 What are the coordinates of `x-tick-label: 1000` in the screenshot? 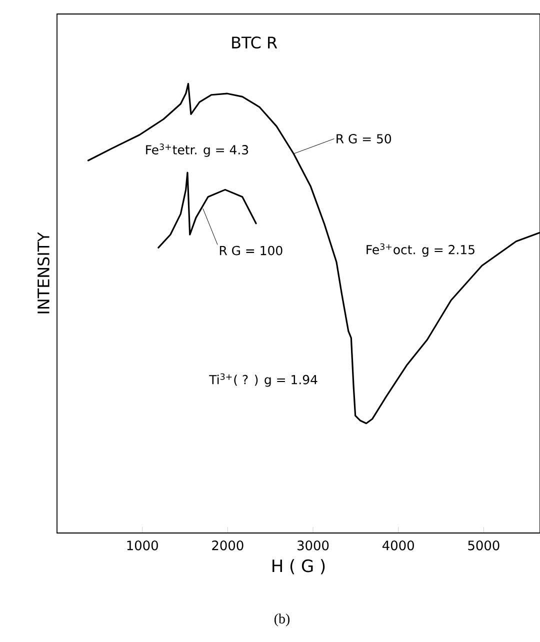 It's located at (142, 545).